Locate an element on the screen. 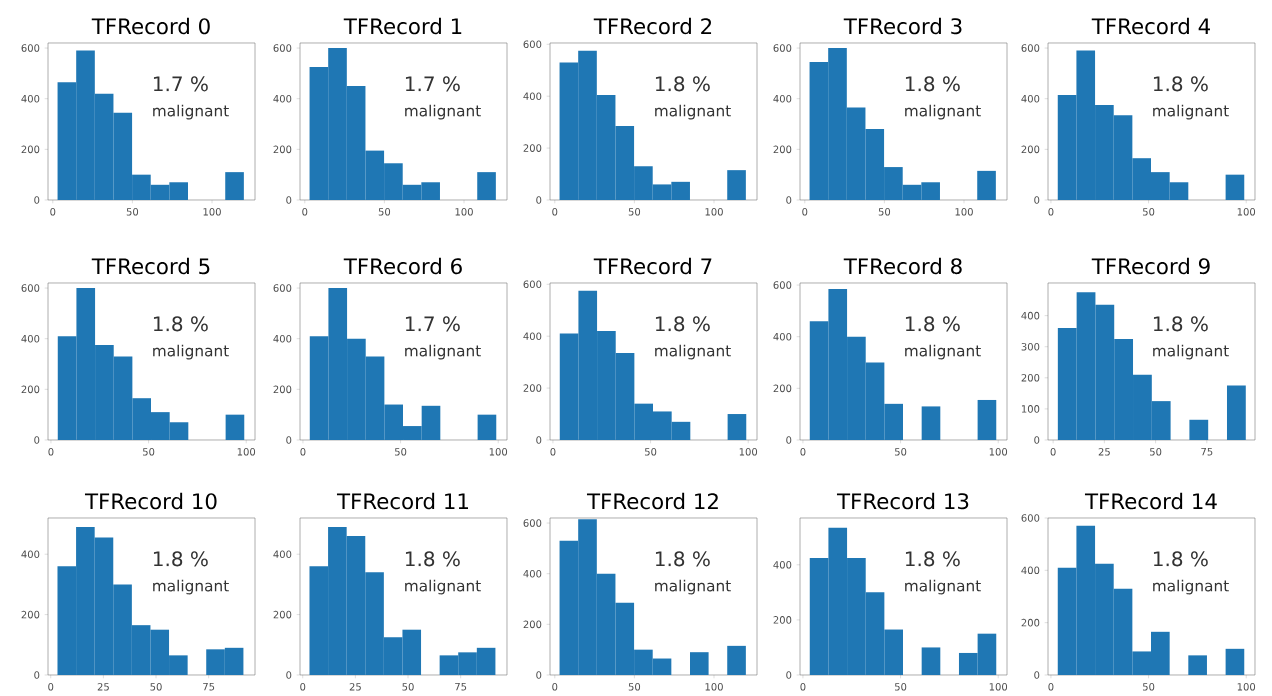 Image resolution: width=1272 pixels, height=696 pixels. chart-title: TFRecord 10 is located at coordinates (150, 501).